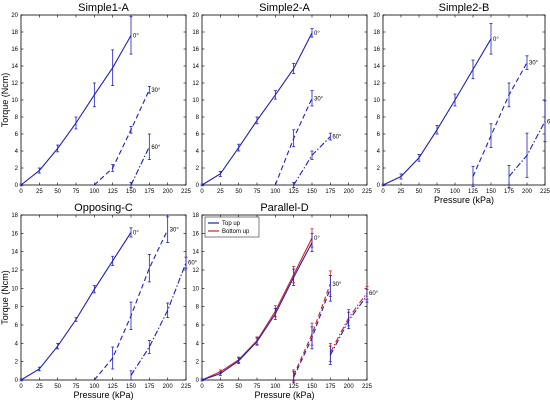 The height and width of the screenshot is (402, 550). Describe the element at coordinates (236, 232) in the screenshot. I see `legend-label: Bottom up` at that location.